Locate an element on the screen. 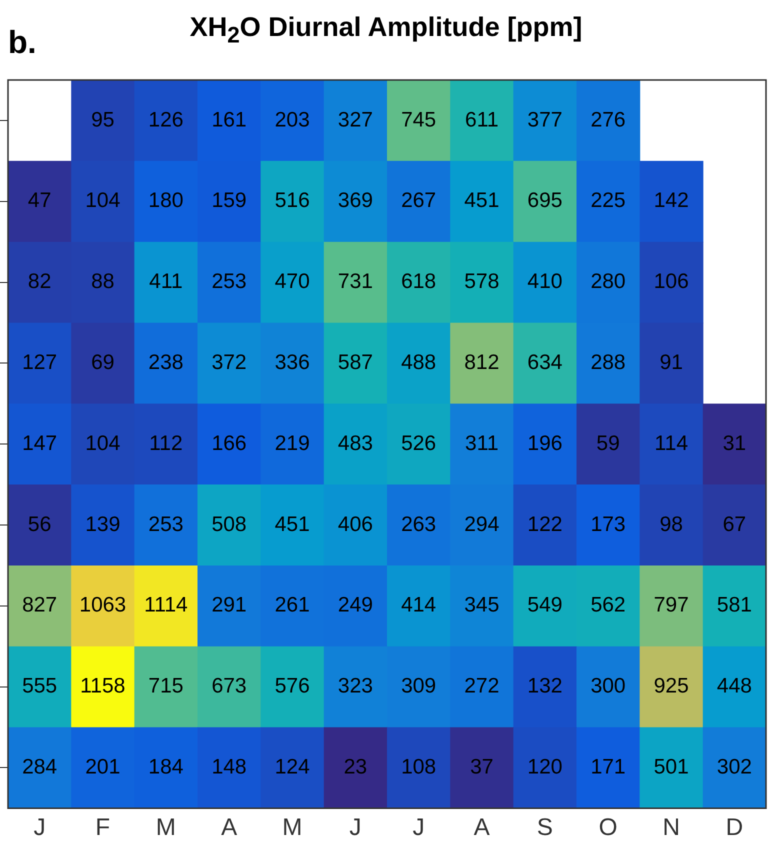 This screenshot has height=857, width=772. data-label: 294 is located at coordinates (482, 524).